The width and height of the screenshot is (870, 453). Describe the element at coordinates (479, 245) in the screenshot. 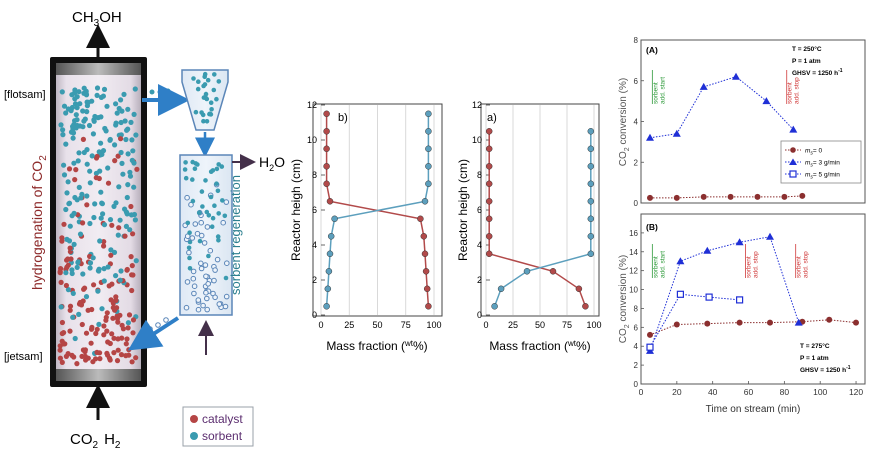

I see `chart-a-ytick-label: 4` at that location.